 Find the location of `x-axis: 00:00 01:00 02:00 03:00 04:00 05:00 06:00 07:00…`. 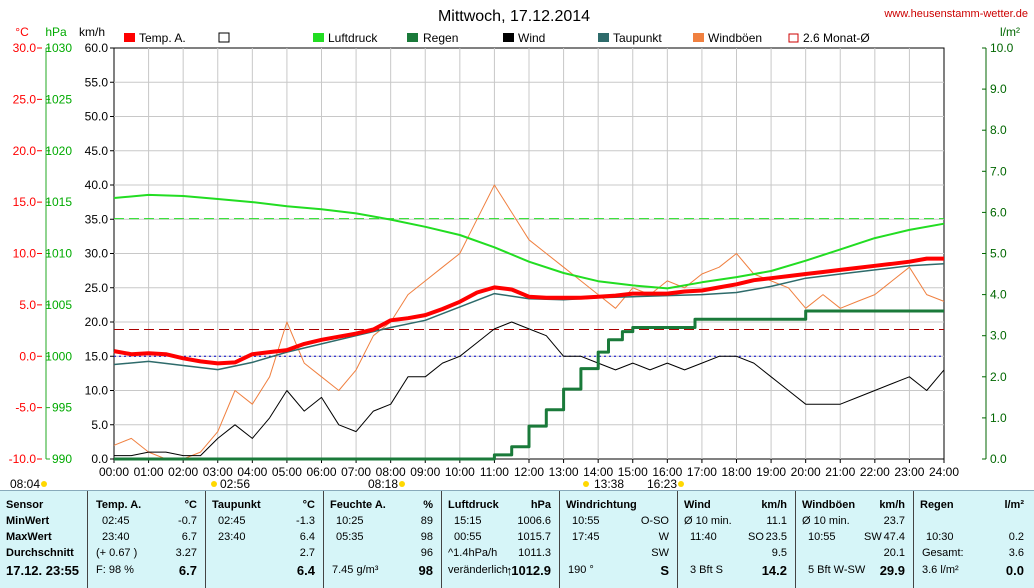

x-axis: 00:00 01:00 02:00 03:00 04:00 05:00 06:00 07:00… is located at coordinates (529, 469).